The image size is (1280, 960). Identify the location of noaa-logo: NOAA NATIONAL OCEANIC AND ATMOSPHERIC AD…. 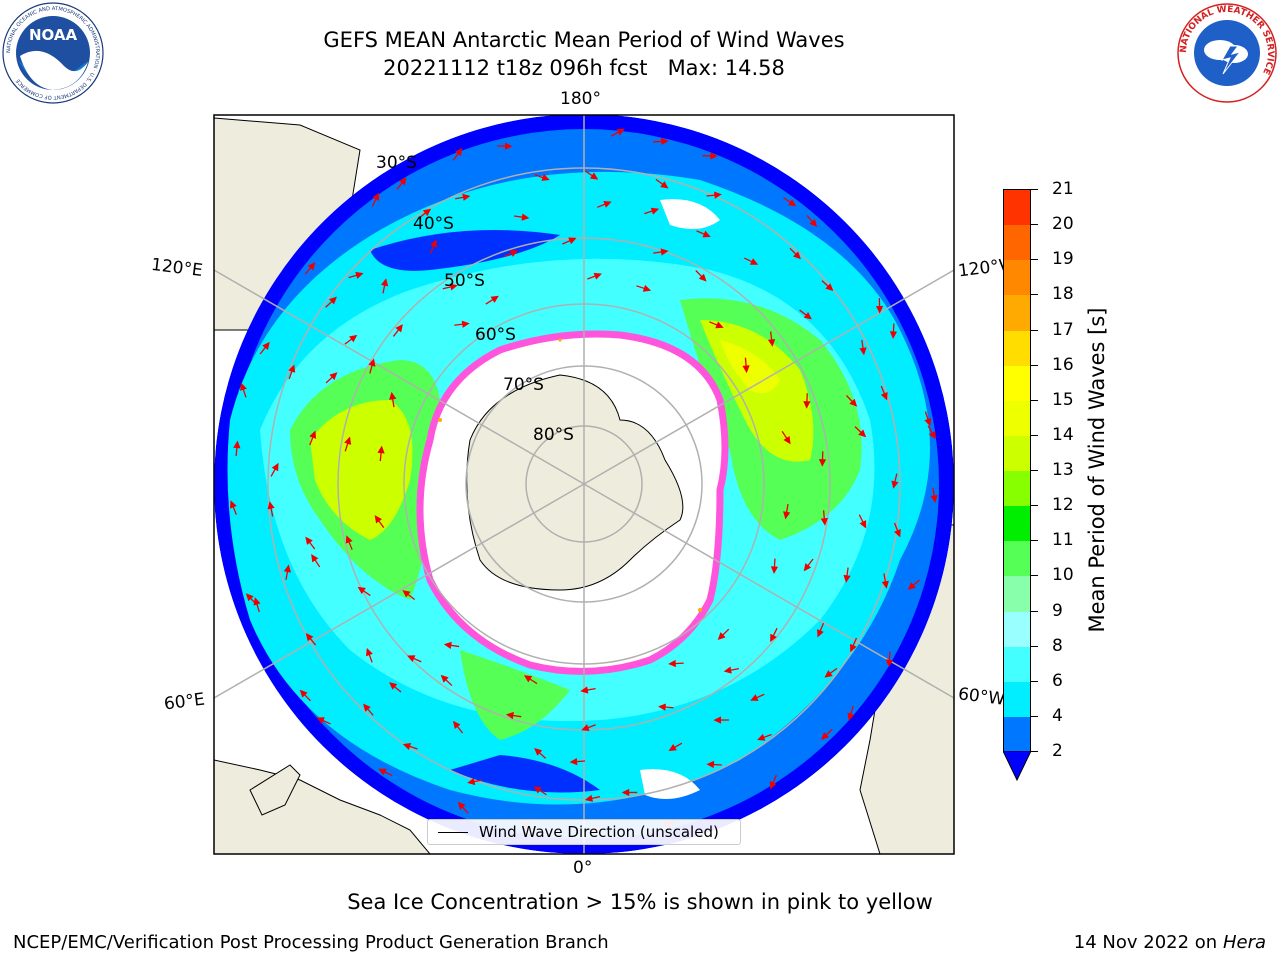
(53, 53).